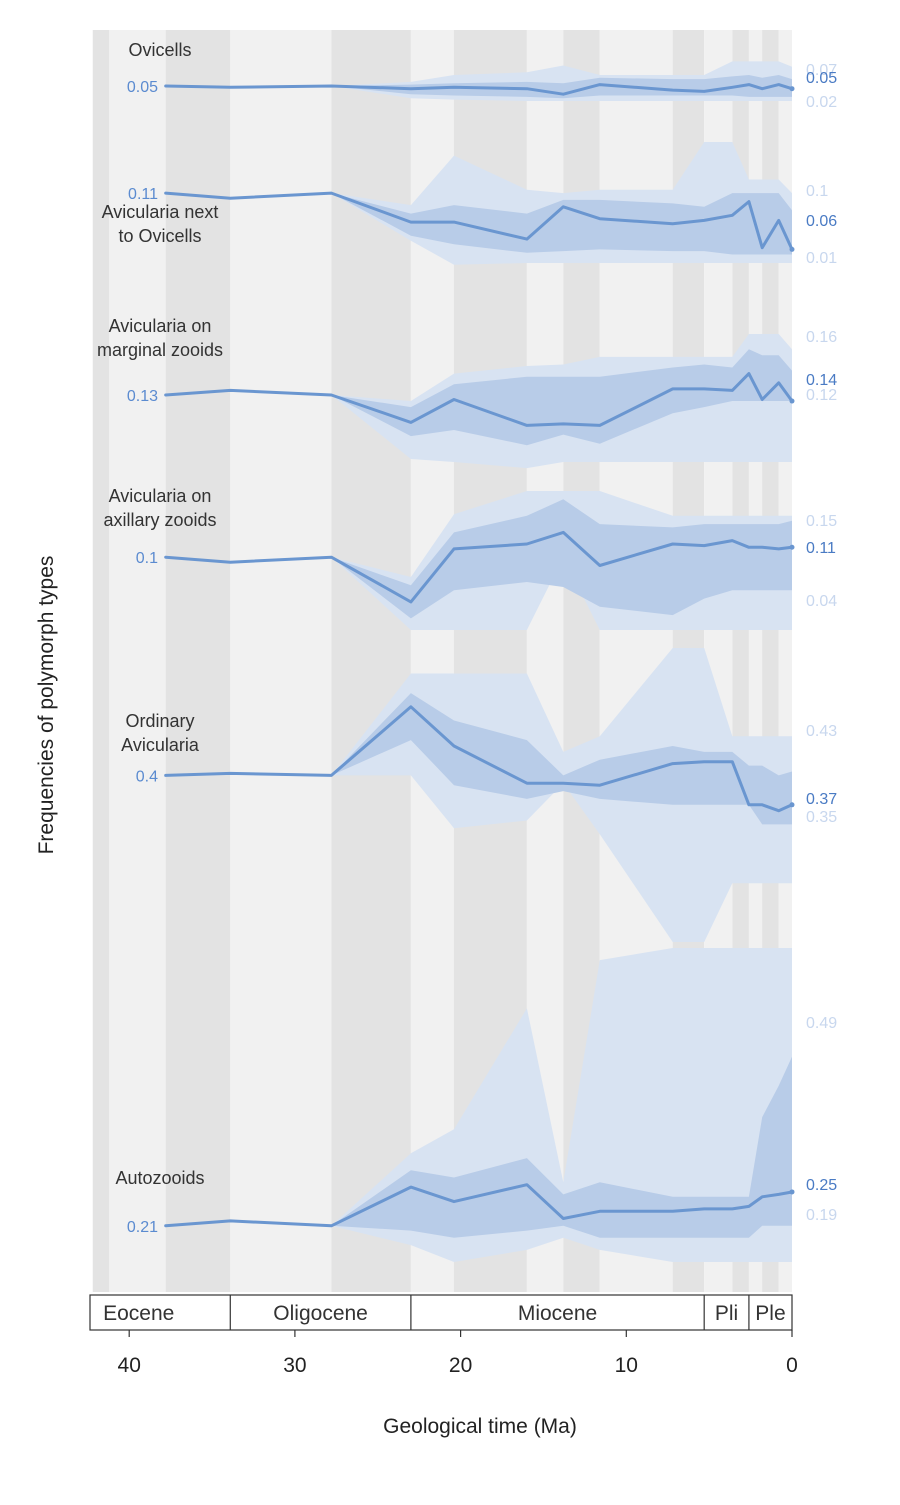 Image resolution: width=900 pixels, height=1505 pixels. What do you see at coordinates (821, 1023) in the screenshot?
I see `upper-bound-label-5: 0.49` at bounding box center [821, 1023].